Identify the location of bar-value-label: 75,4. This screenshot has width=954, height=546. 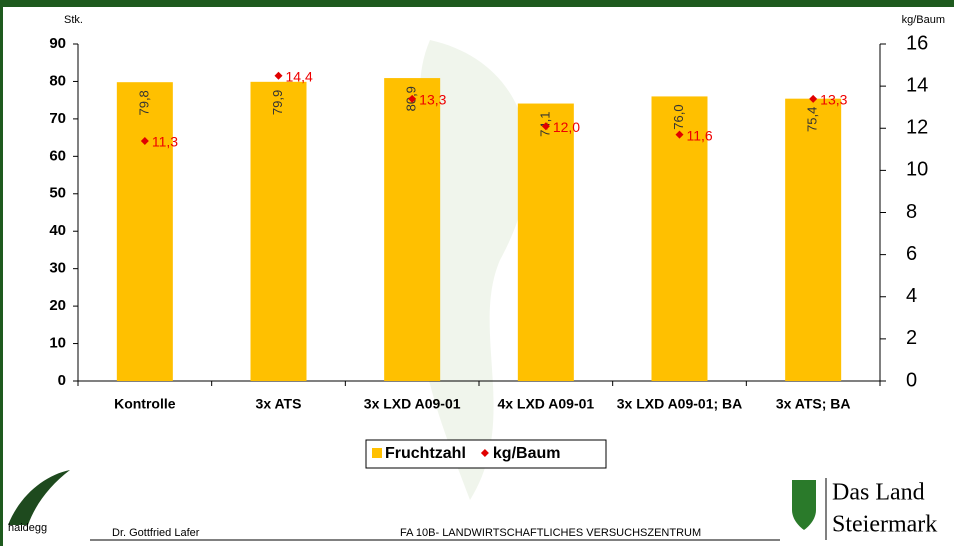
(812, 119).